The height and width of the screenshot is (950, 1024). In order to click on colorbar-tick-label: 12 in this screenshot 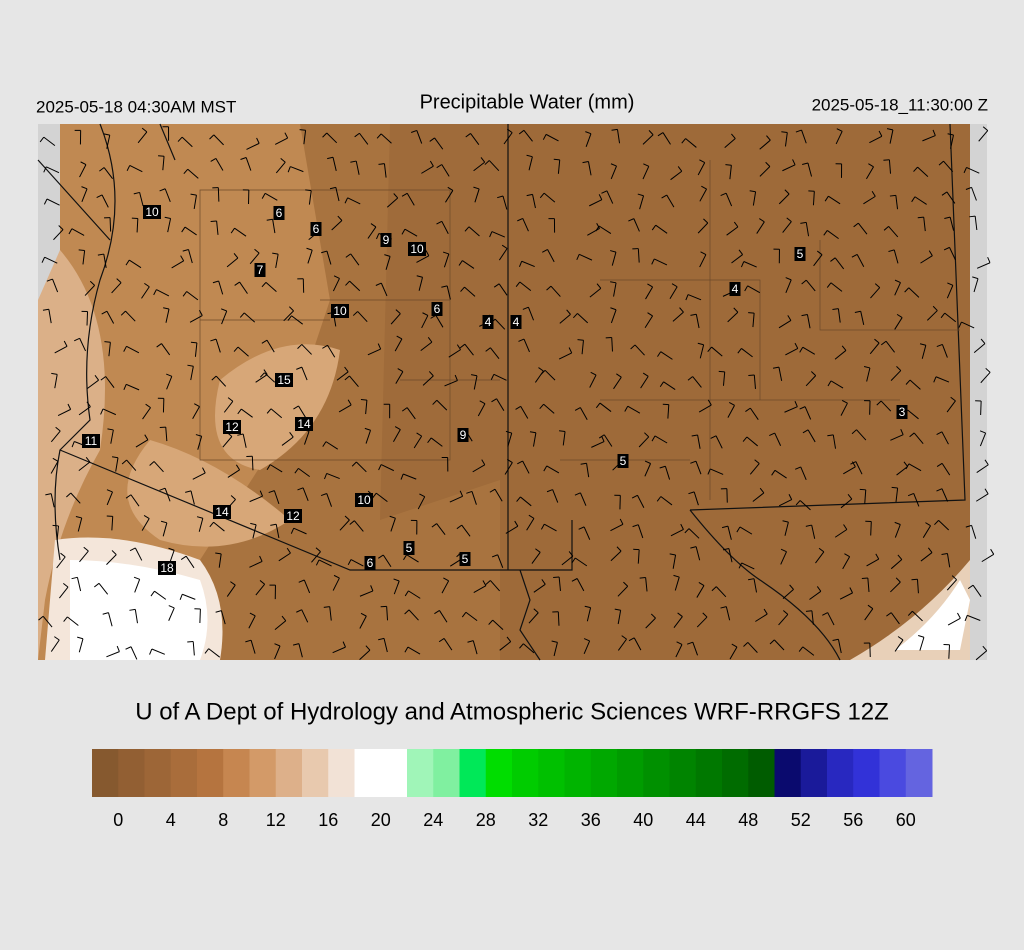, I will do `click(276, 820)`.